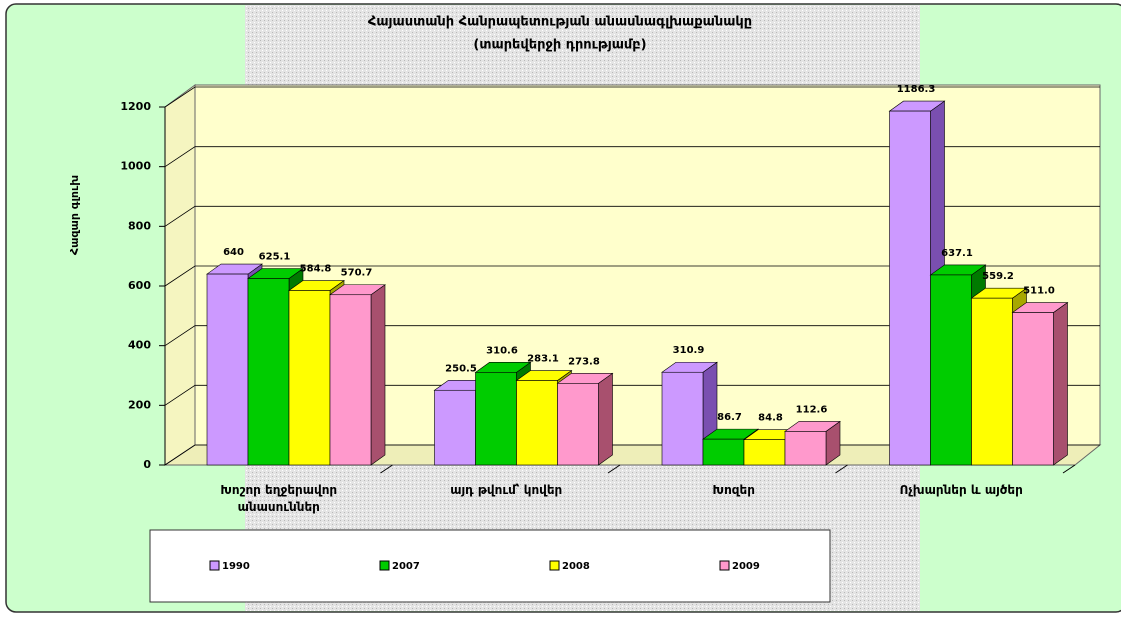 The image size is (1121, 619). I want to click on data-label: 584.8, so click(316, 269).